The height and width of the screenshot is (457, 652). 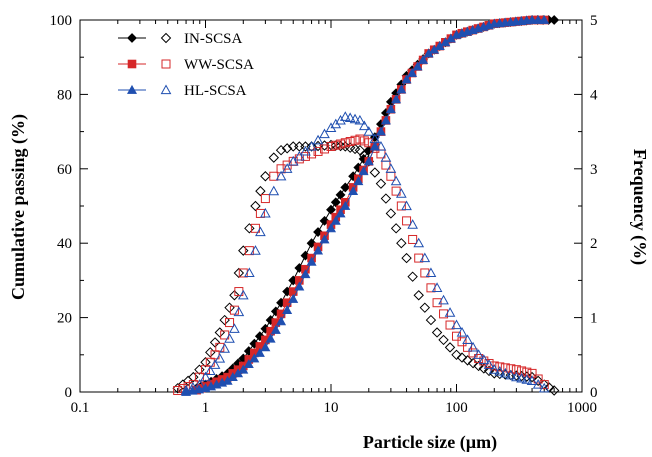 What do you see at coordinates (64, 170) in the screenshot?
I see `y-left-tick-label: 60` at bounding box center [64, 170].